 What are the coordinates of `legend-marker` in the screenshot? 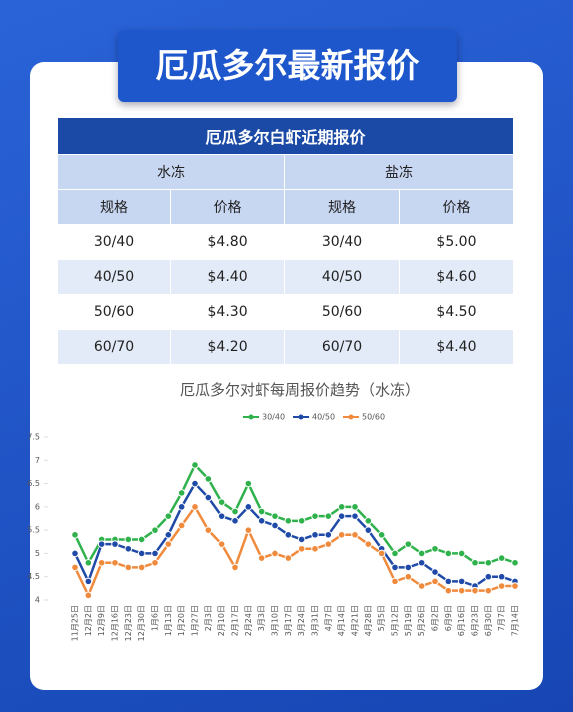 It's located at (251, 417).